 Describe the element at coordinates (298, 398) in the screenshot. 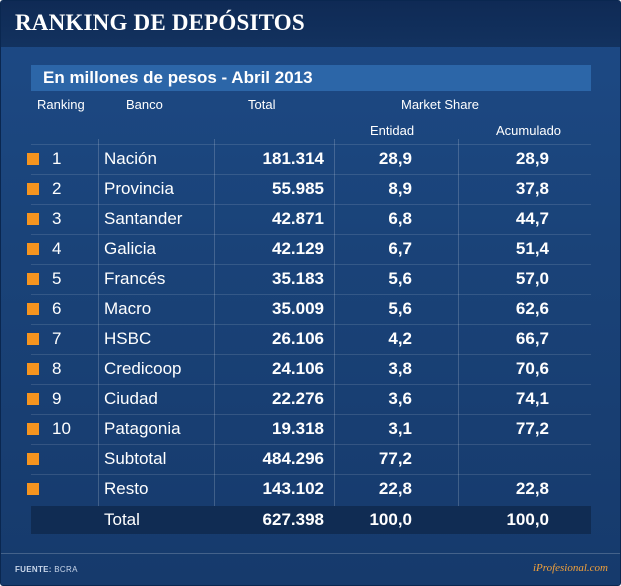

I see `total-cell: 22.276` at that location.